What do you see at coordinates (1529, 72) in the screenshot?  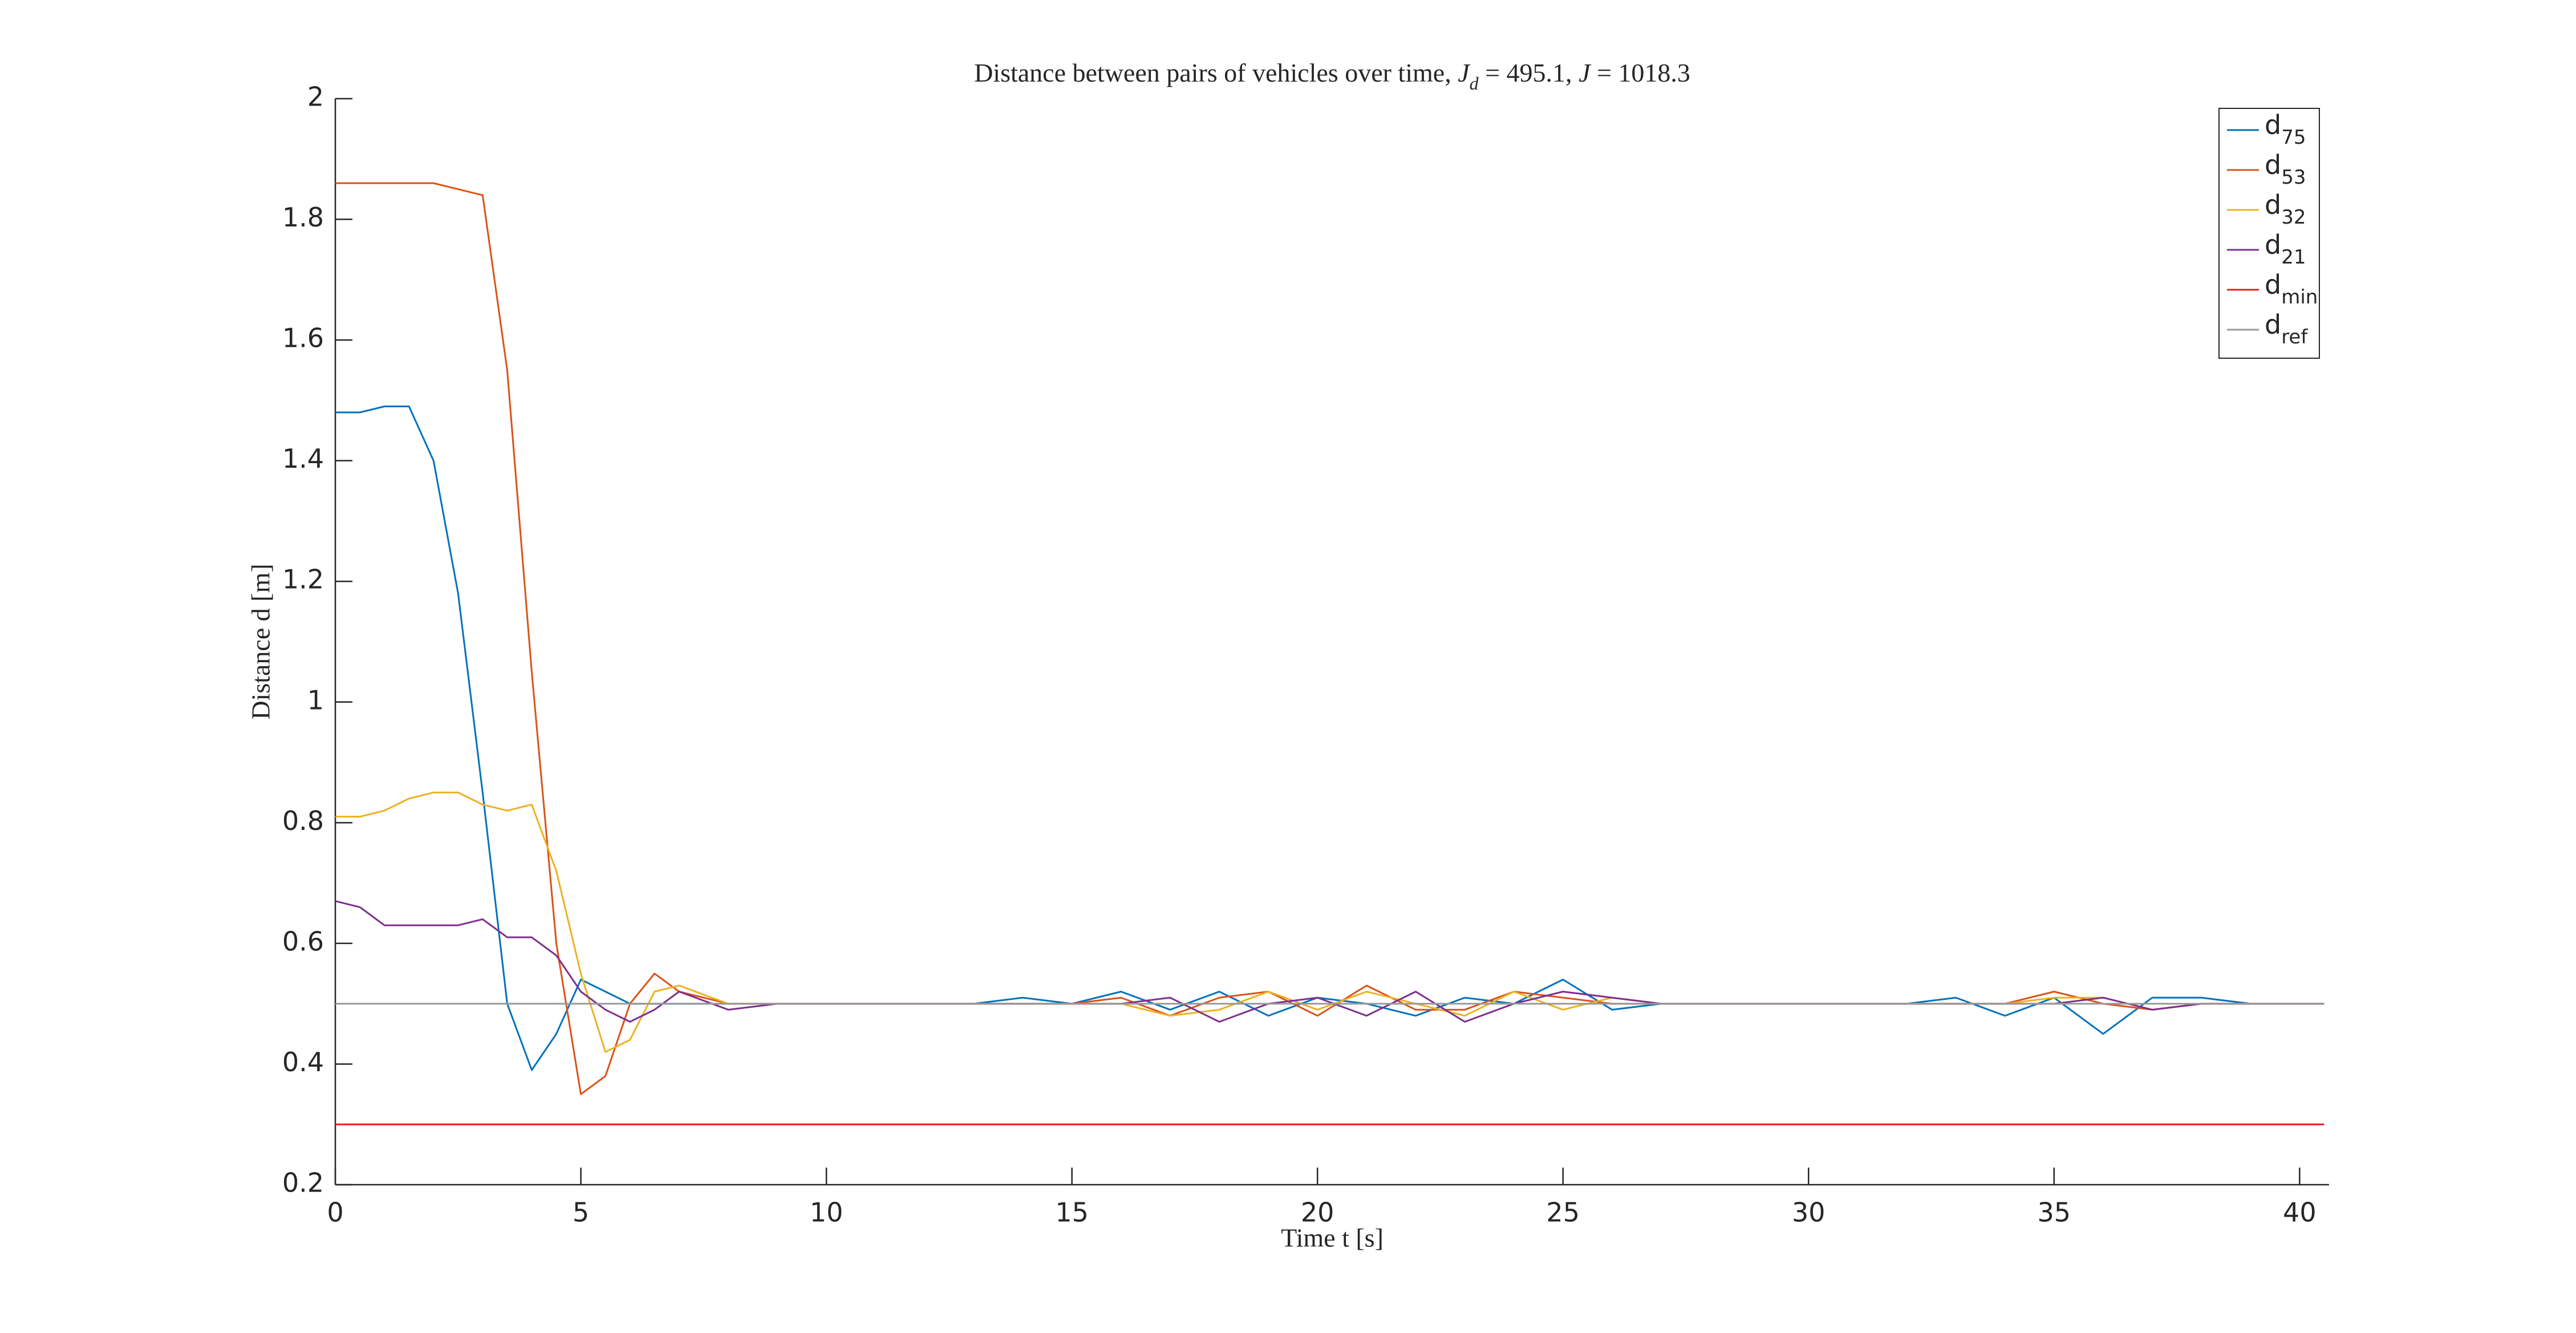 I see `title-part: = 495.1,` at bounding box center [1529, 72].